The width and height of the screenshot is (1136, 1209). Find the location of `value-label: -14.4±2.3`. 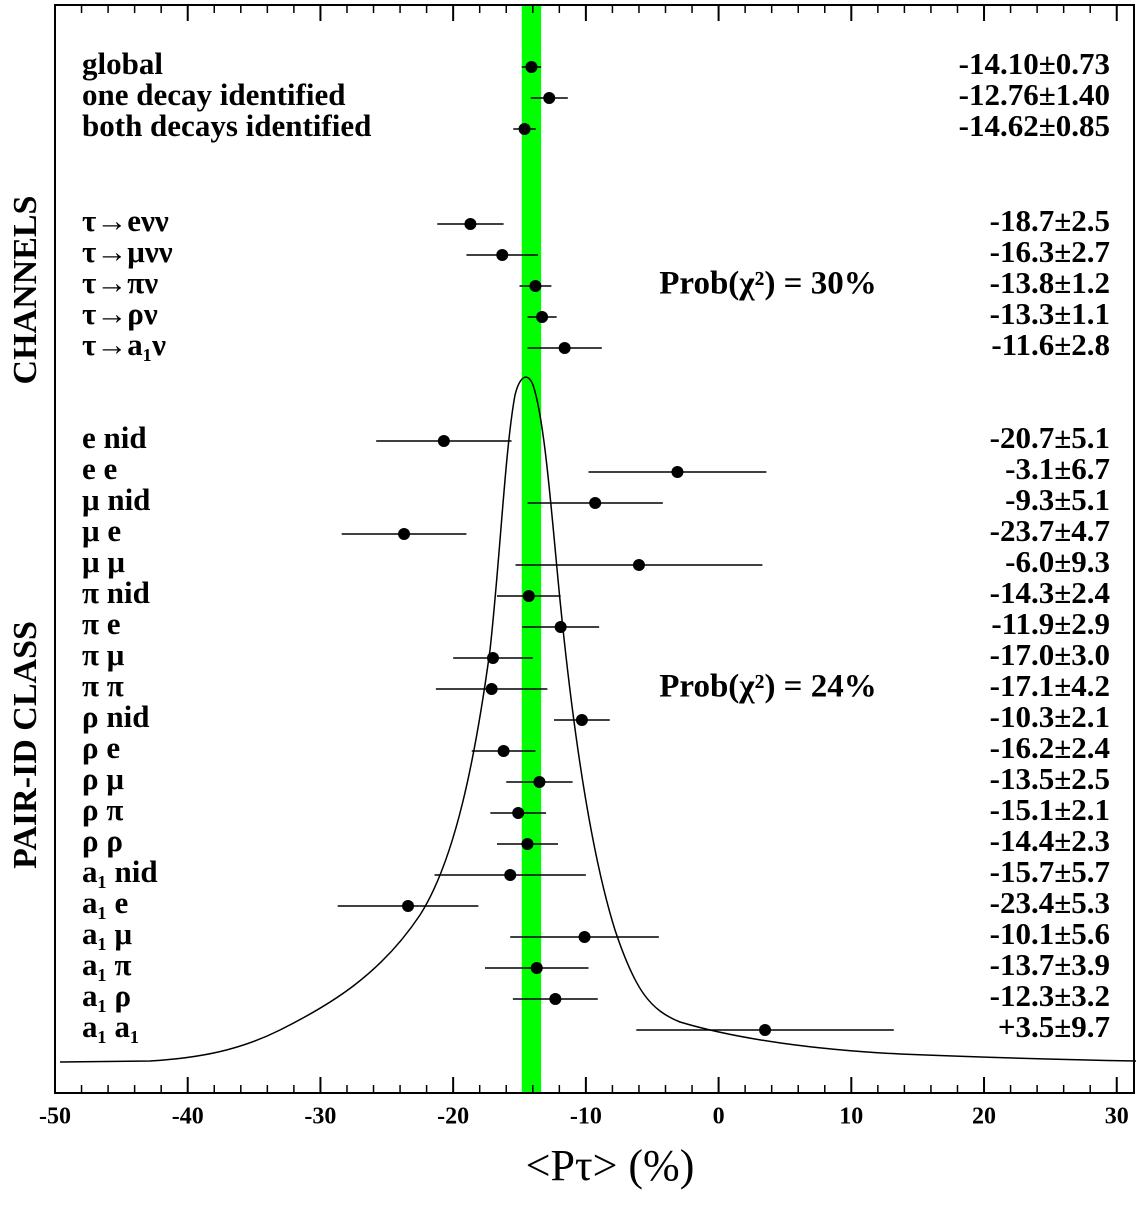

value-label: -14.4±2.3 is located at coordinates (1050, 840).